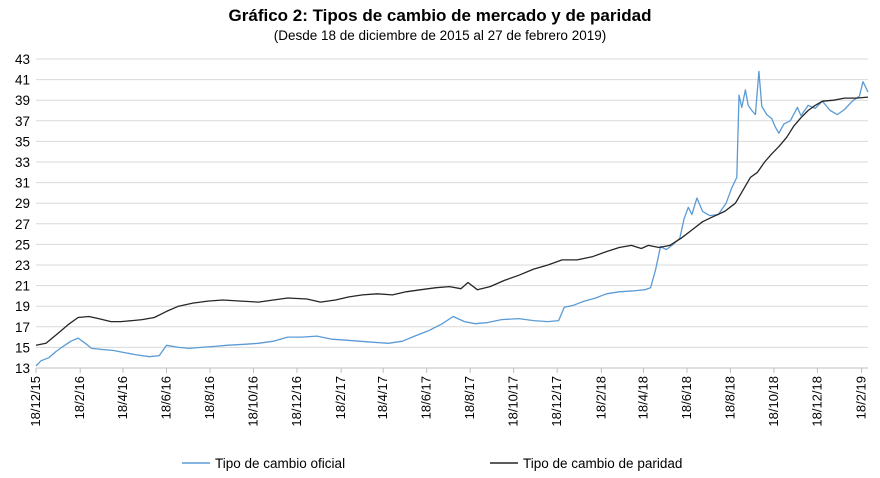 The image size is (880, 478). Describe the element at coordinates (22, 265) in the screenshot. I see `y-tick-label: 23` at that location.